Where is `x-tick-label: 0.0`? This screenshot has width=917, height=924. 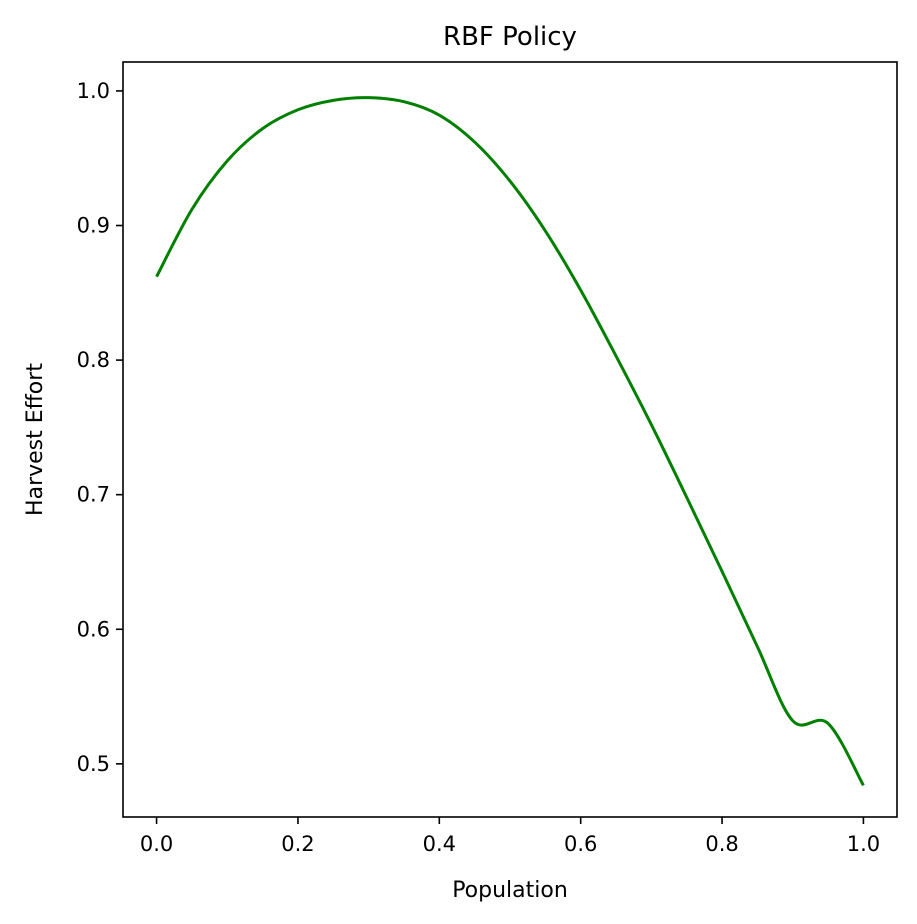 x-tick-label: 0.0 is located at coordinates (156, 844).